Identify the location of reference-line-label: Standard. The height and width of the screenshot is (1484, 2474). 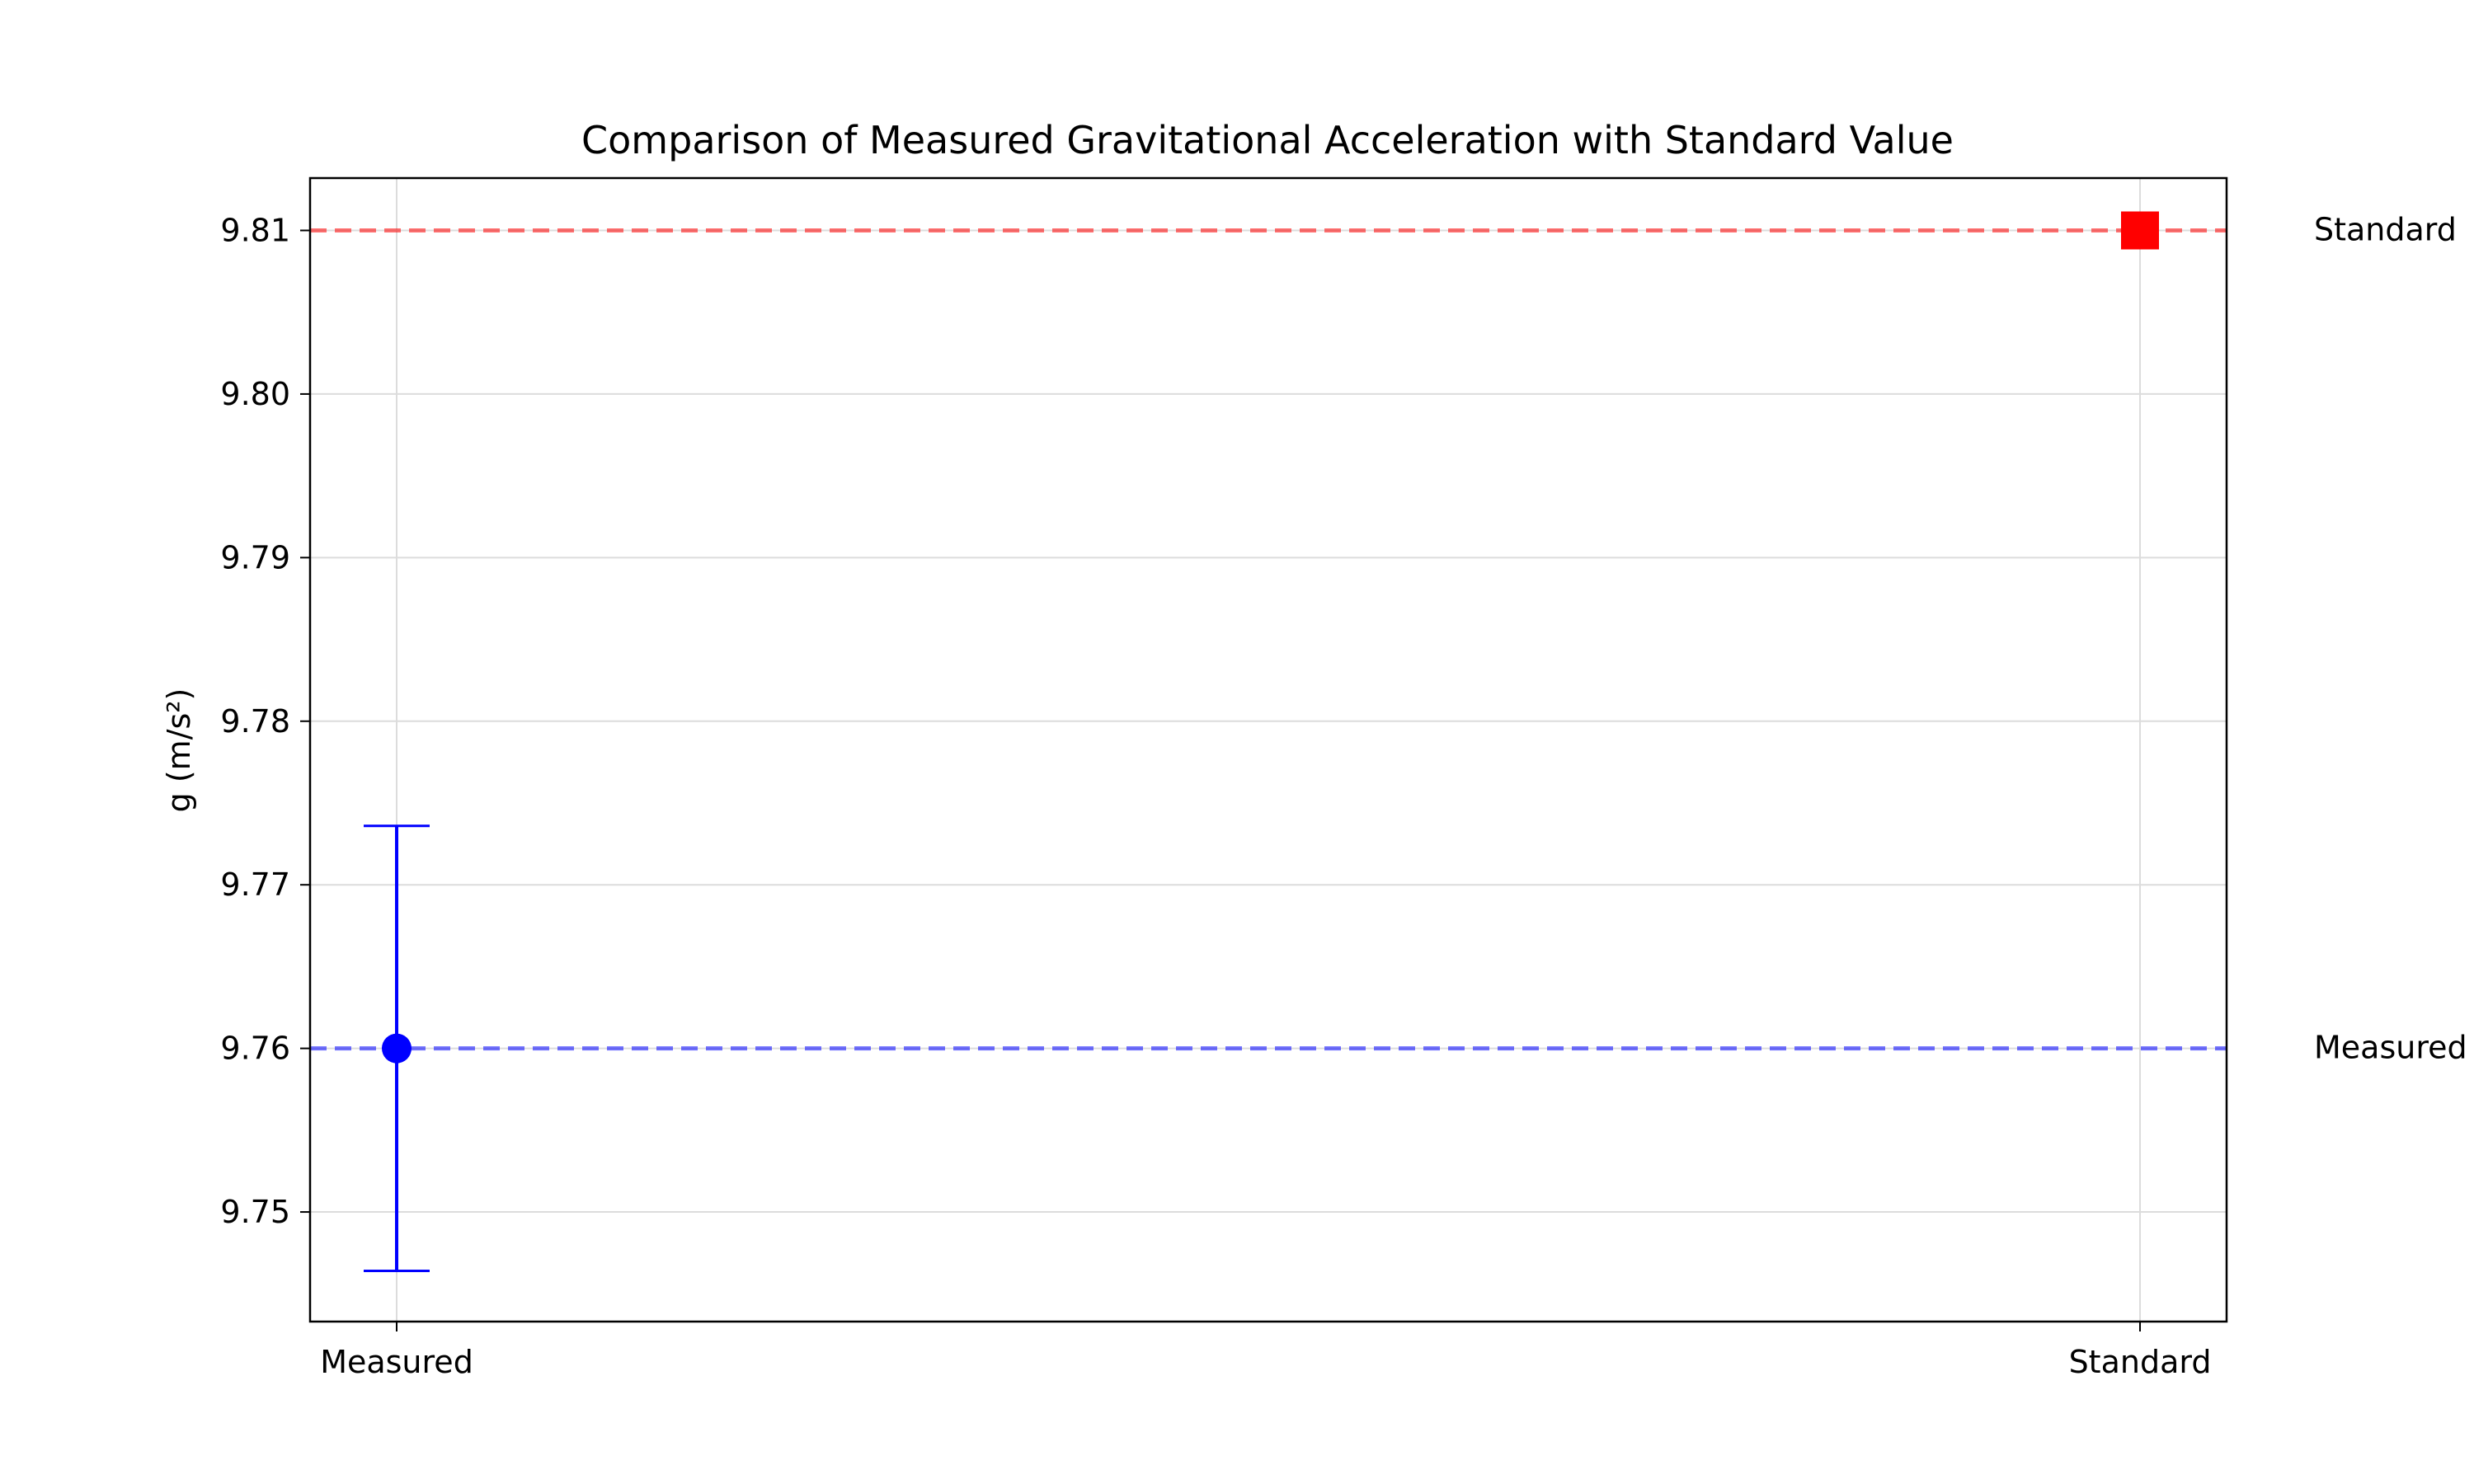
(2385, 229).